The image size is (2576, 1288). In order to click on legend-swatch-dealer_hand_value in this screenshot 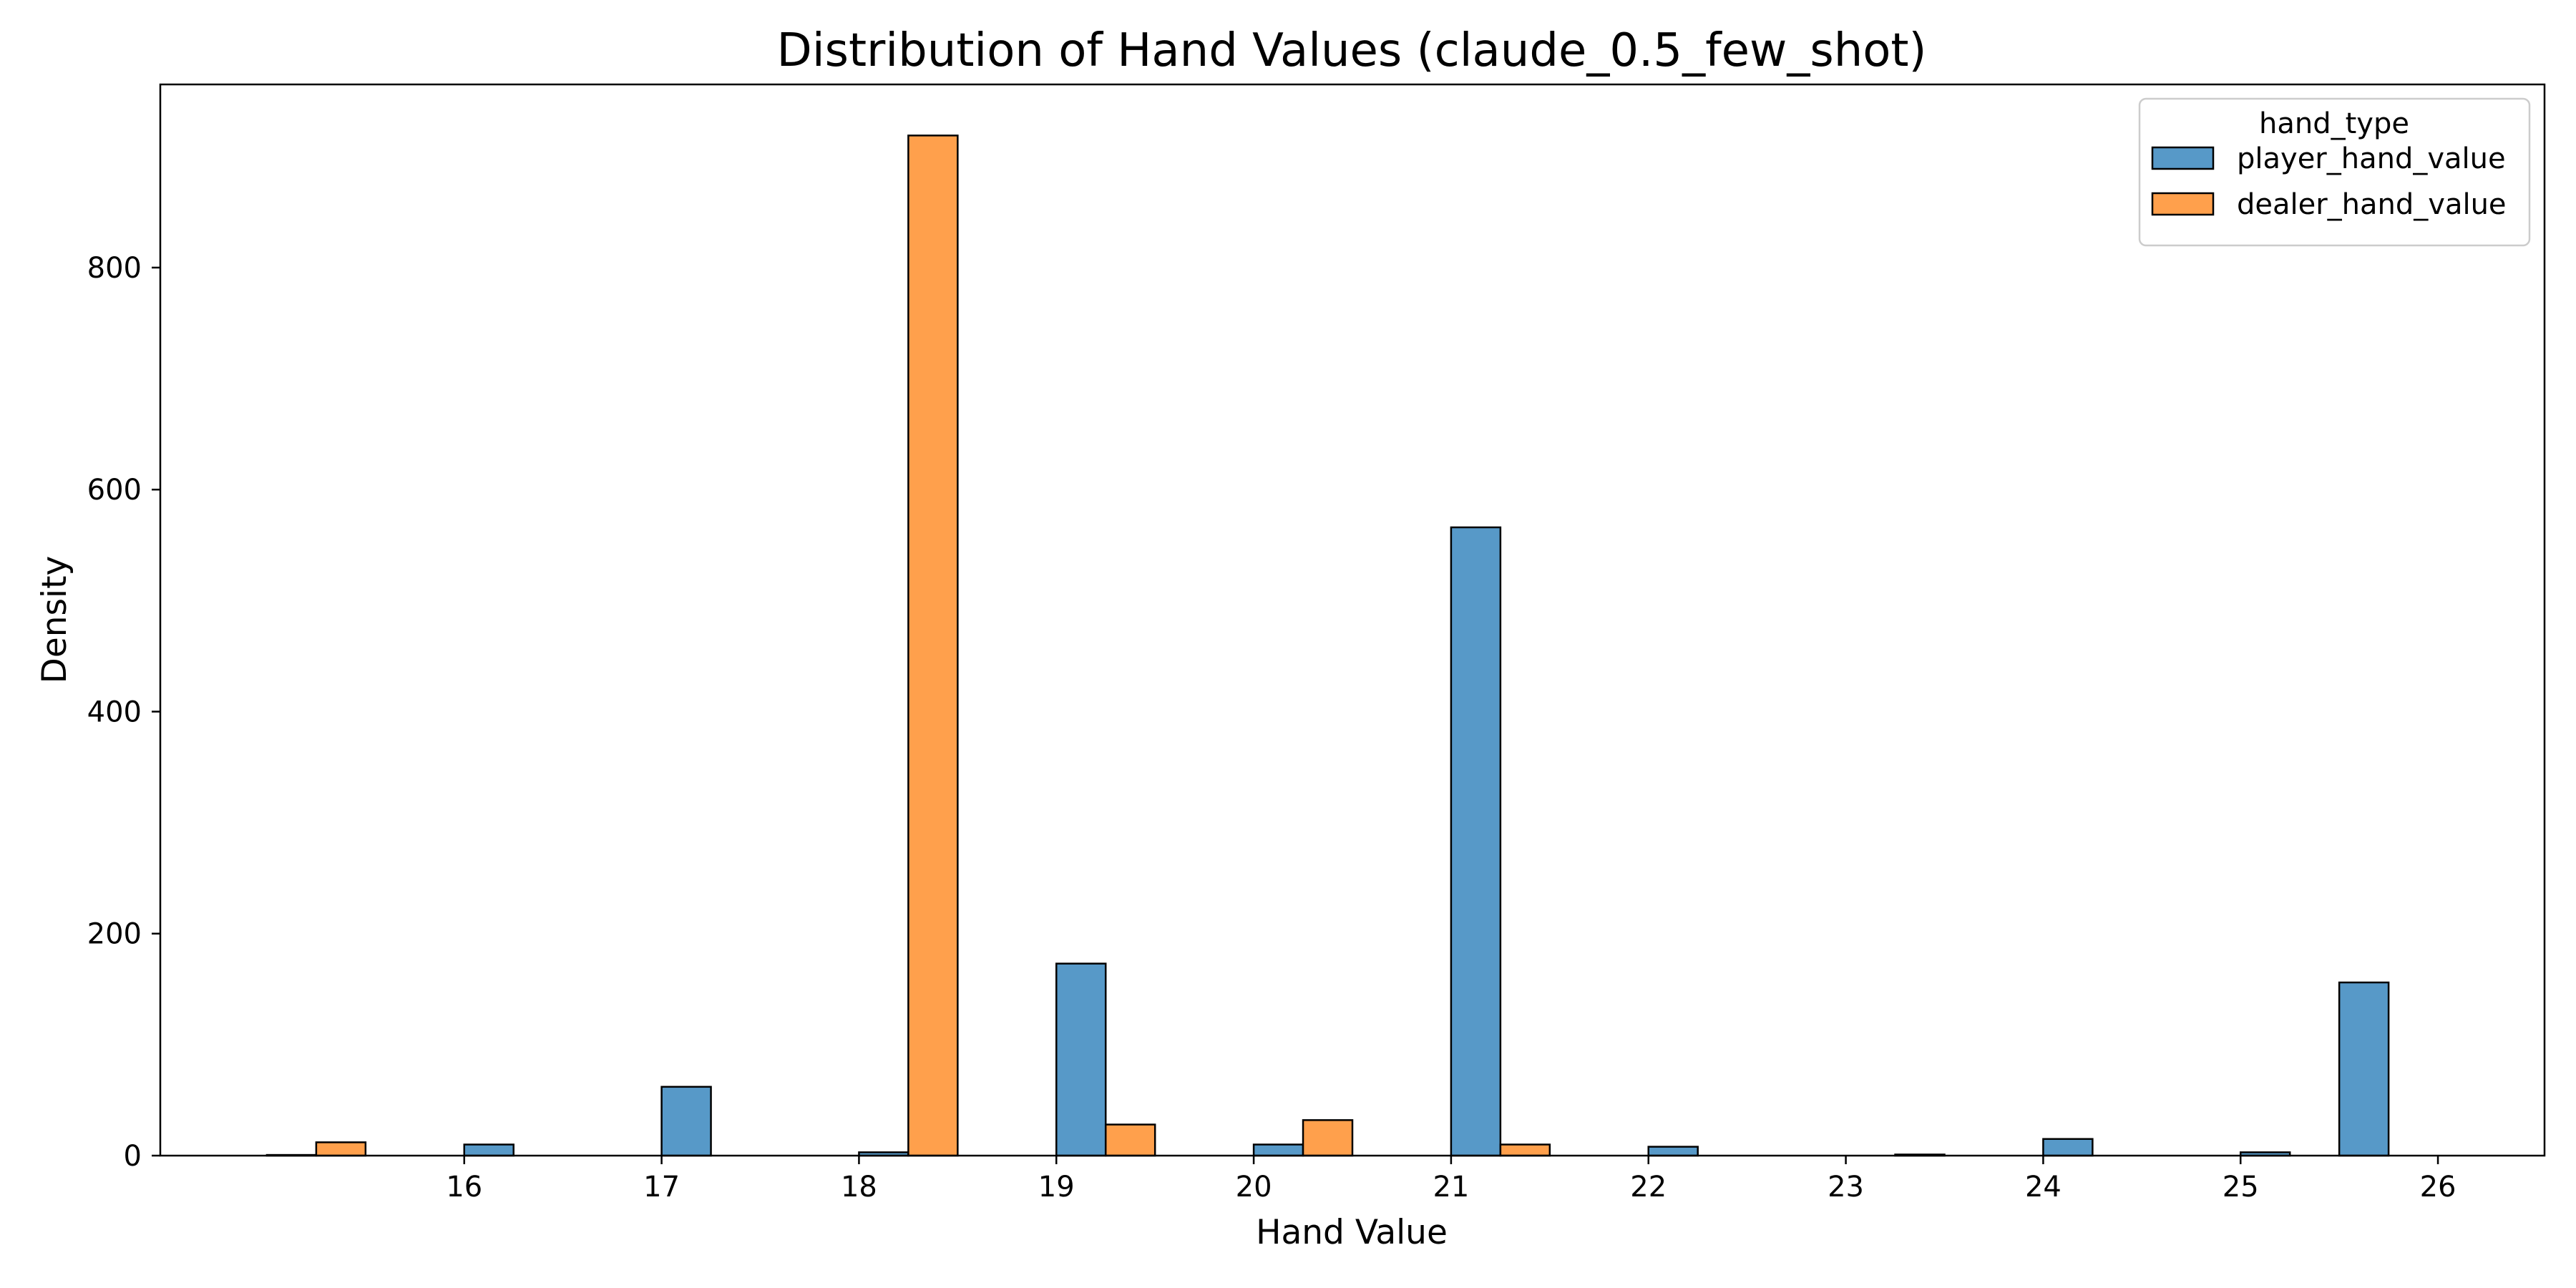, I will do `click(2183, 204)`.